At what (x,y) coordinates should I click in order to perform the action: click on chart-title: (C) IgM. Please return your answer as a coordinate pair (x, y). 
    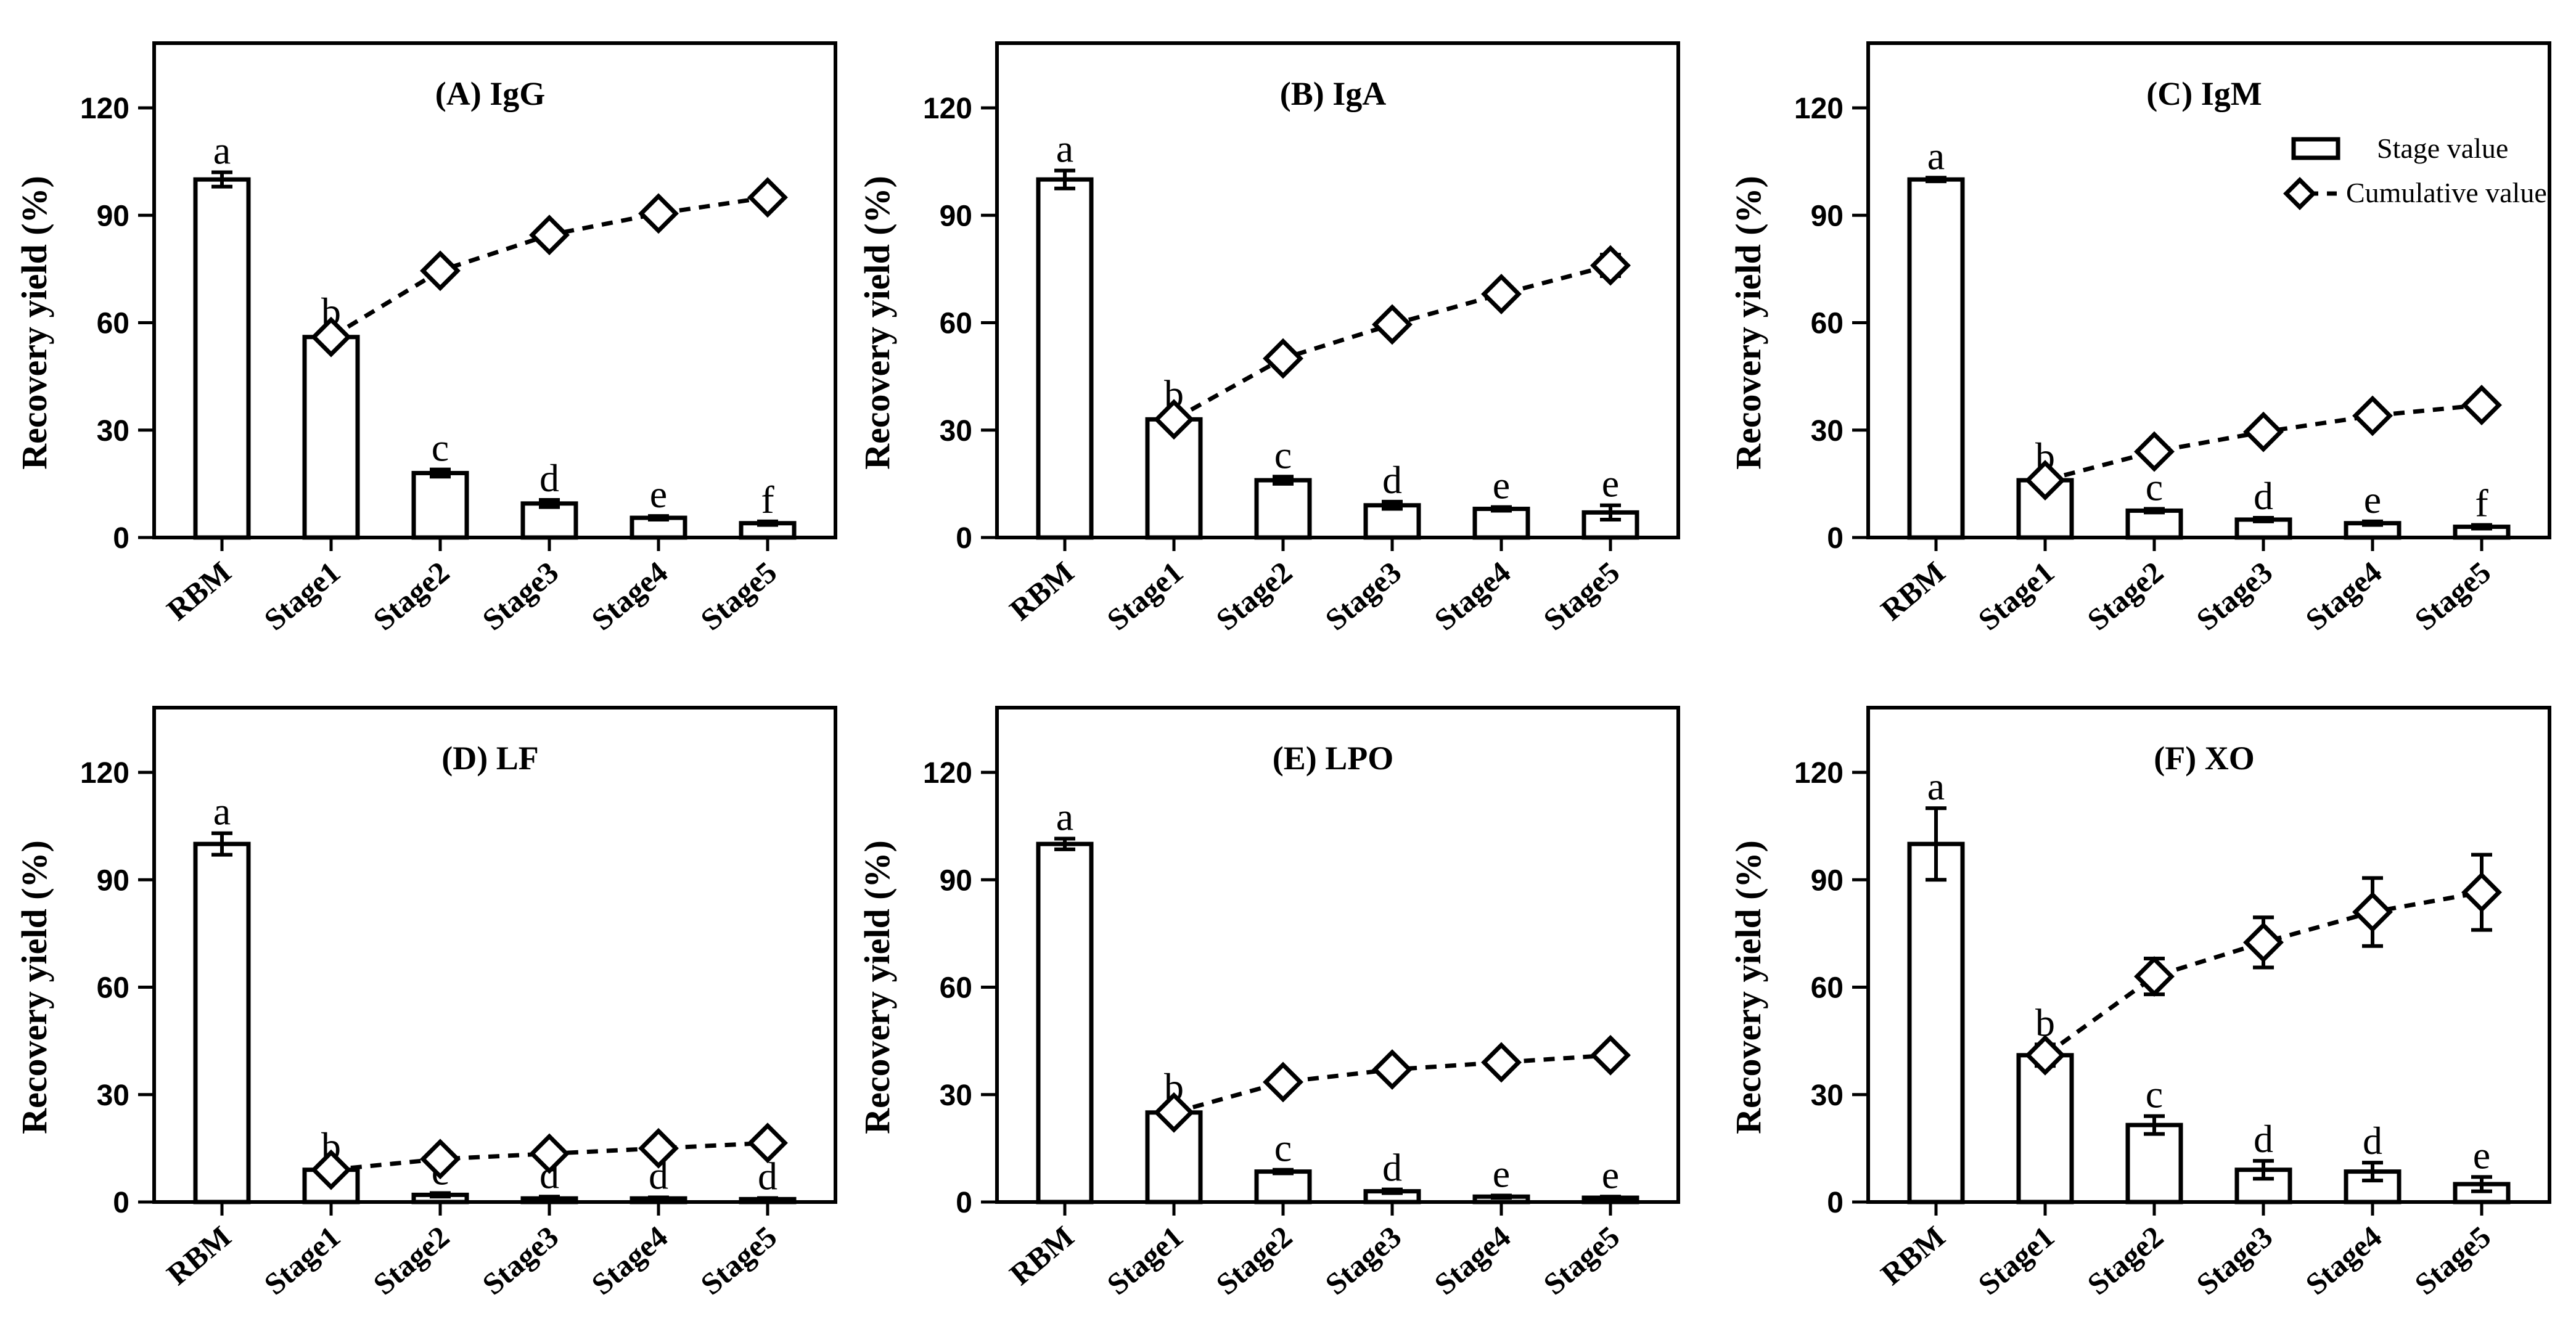
    Looking at the image, I should click on (2204, 93).